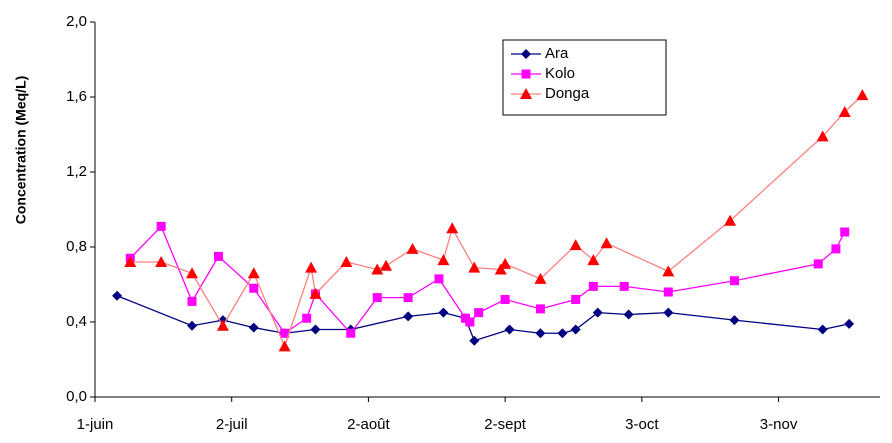 The height and width of the screenshot is (443, 892). Describe the element at coordinates (368, 424) in the screenshot. I see `x-tick-label: 2-août` at that location.